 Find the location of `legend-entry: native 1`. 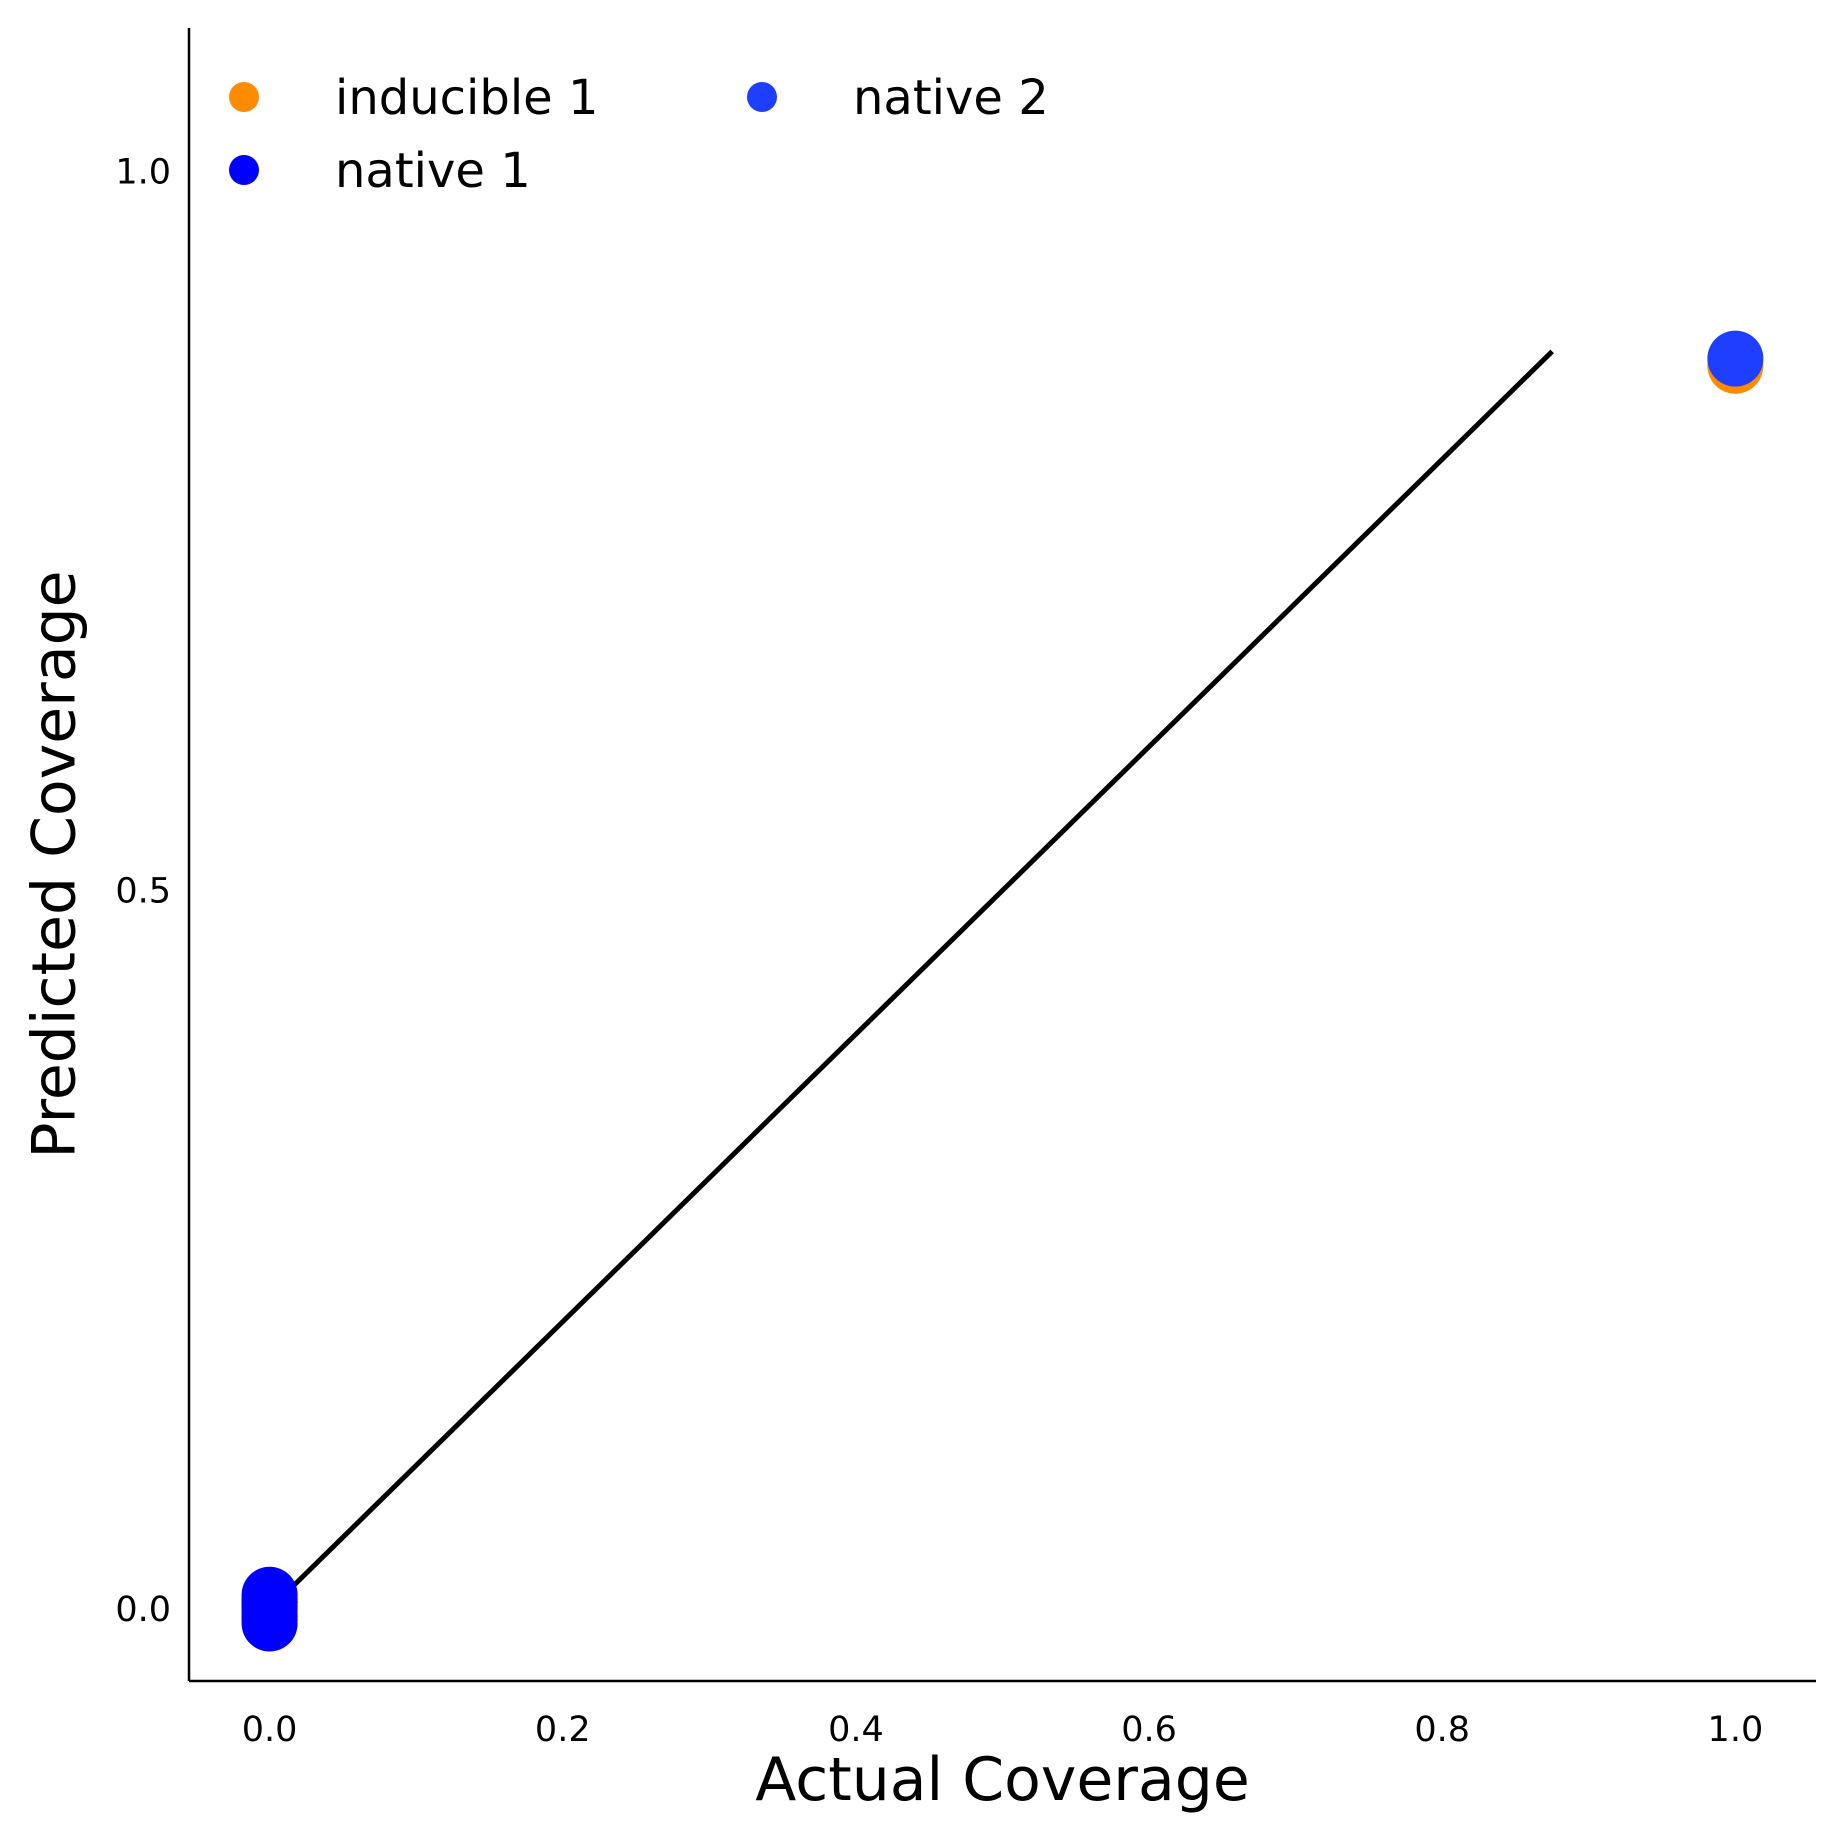

legend-entry: native 1 is located at coordinates (380, 171).